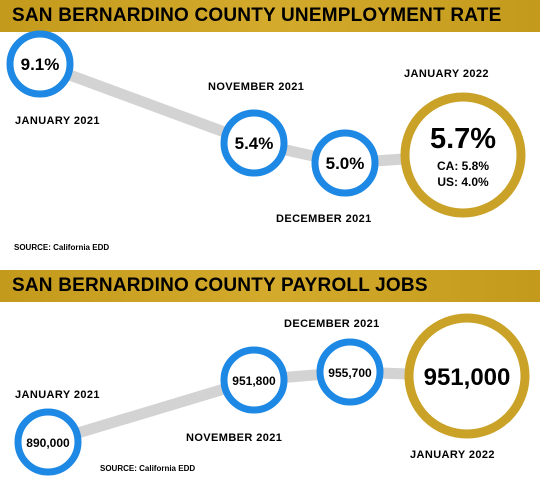 This screenshot has width=540, height=479. I want to click on payroll-period-label: DECEMBER 2021, so click(332, 324).